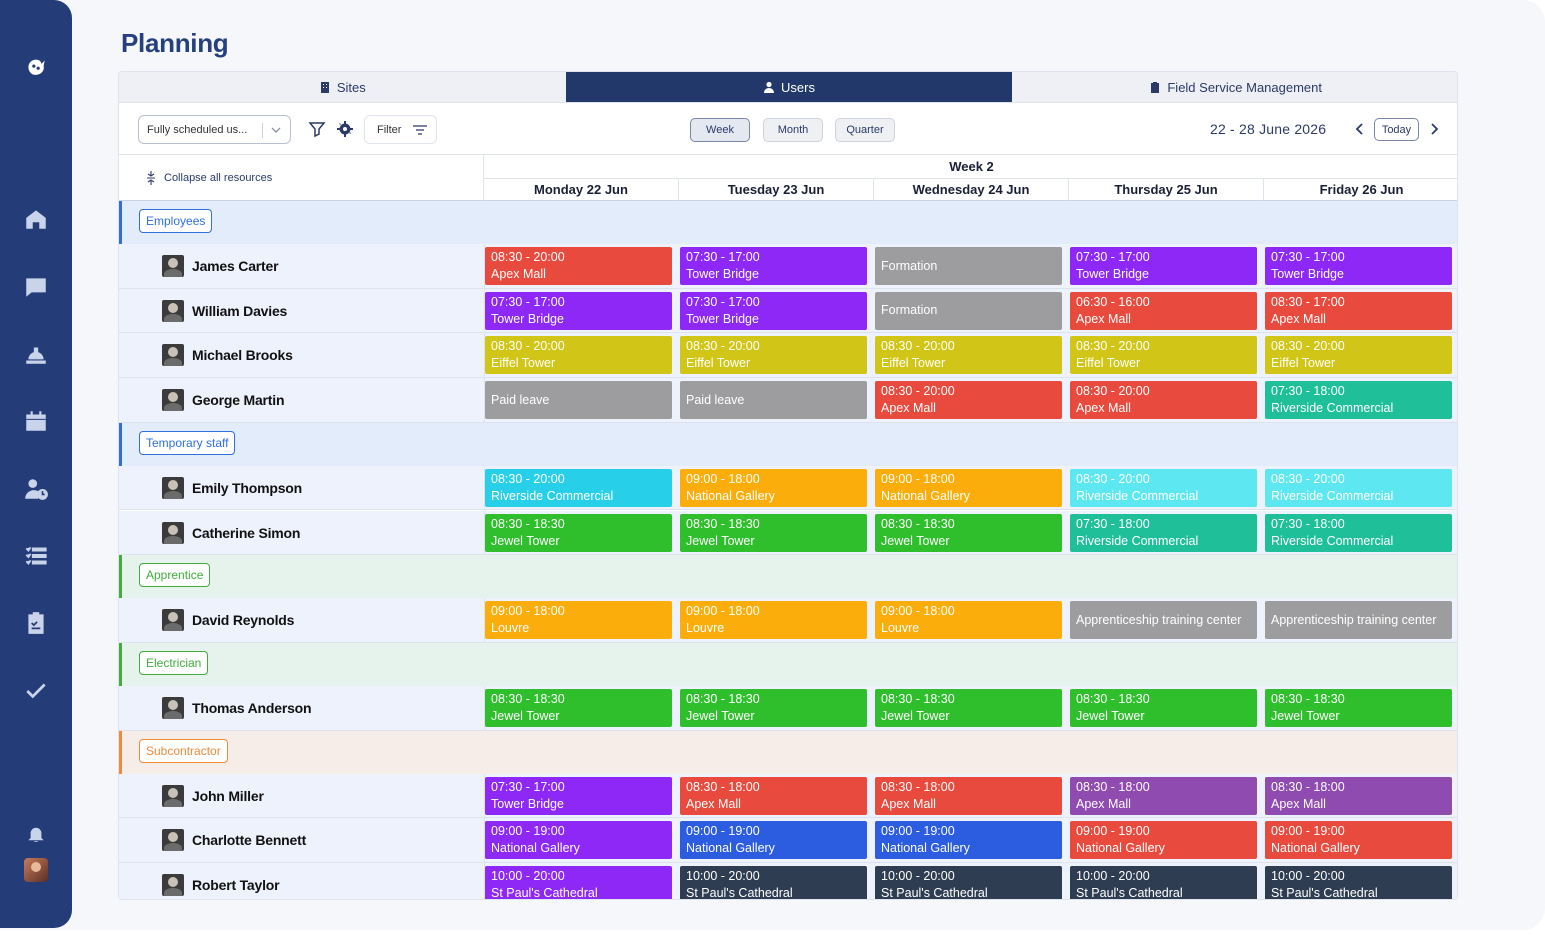 This screenshot has width=1545, height=945. I want to click on group-chip: Apprentice, so click(175, 575).